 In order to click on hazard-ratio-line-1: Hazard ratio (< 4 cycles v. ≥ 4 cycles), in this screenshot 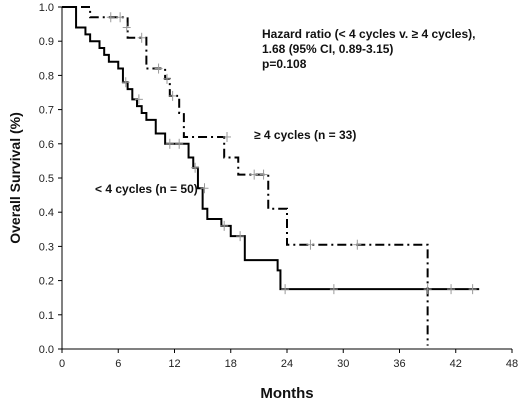, I will do `click(368, 34)`.